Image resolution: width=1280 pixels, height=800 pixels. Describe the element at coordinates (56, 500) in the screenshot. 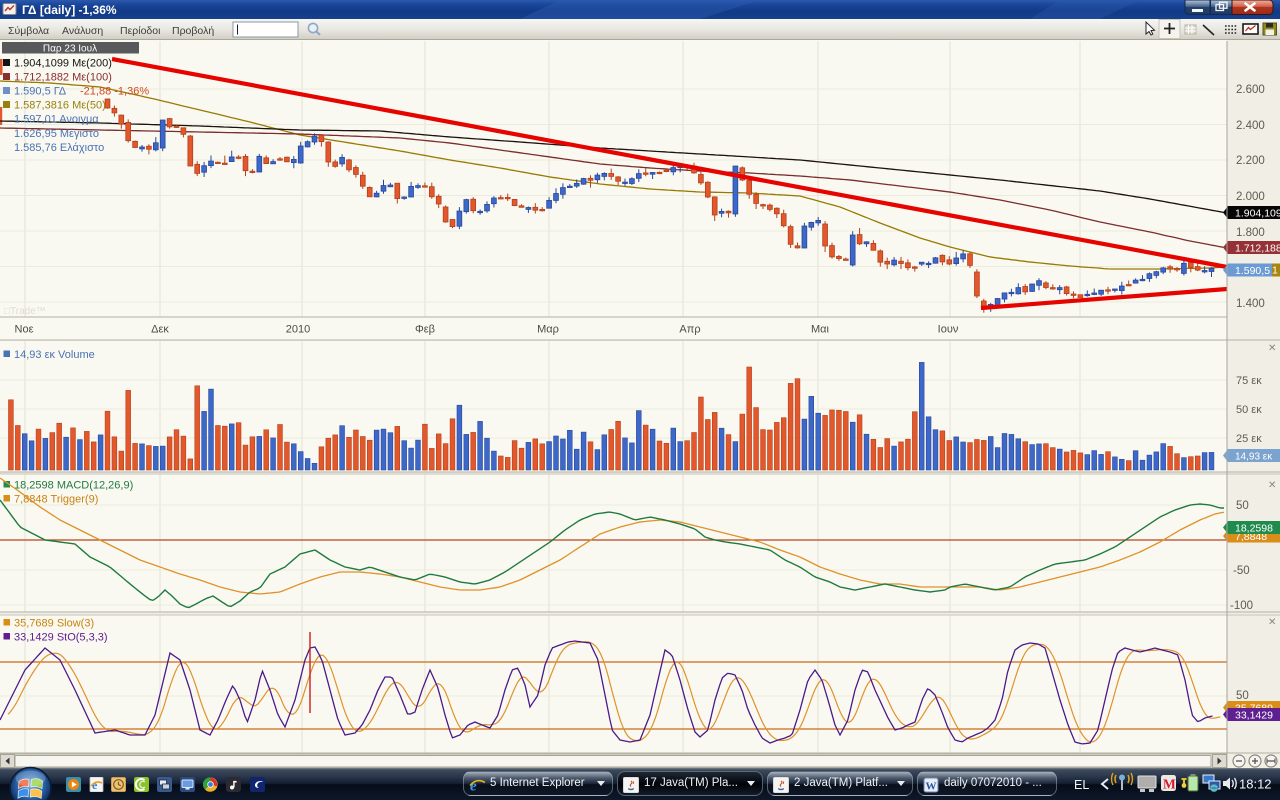

I see `svg-text: 7,8848 Trigger(9)` at that location.